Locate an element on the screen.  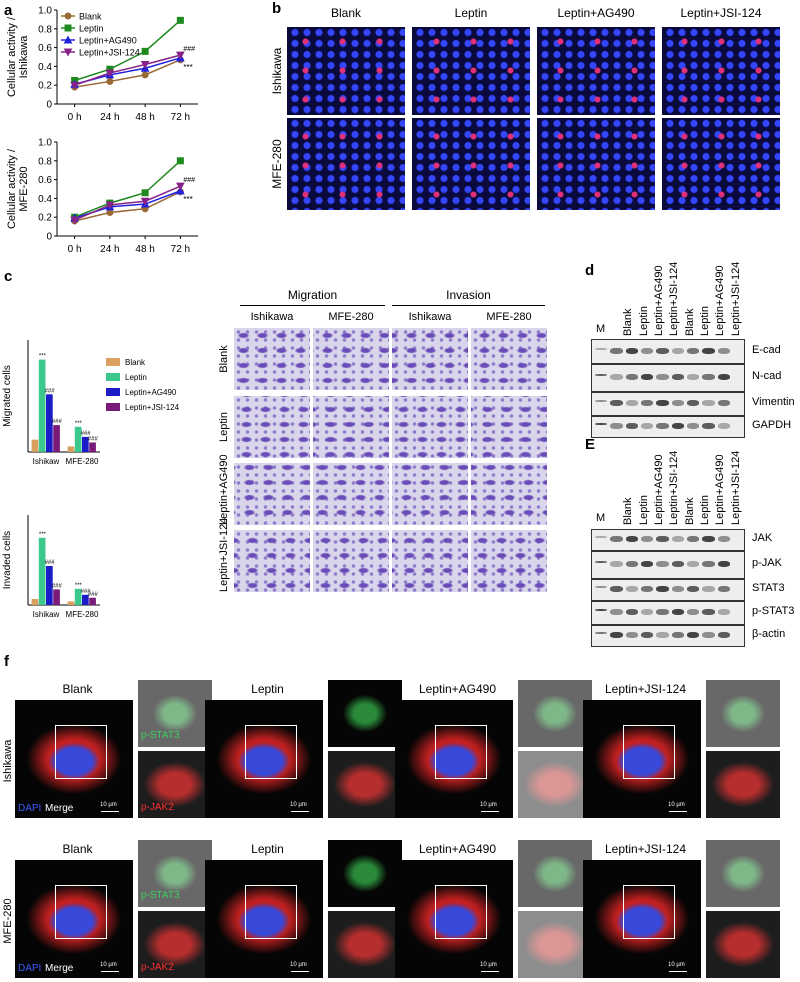
channel-label: DAPI is located at coordinates (30, 968).